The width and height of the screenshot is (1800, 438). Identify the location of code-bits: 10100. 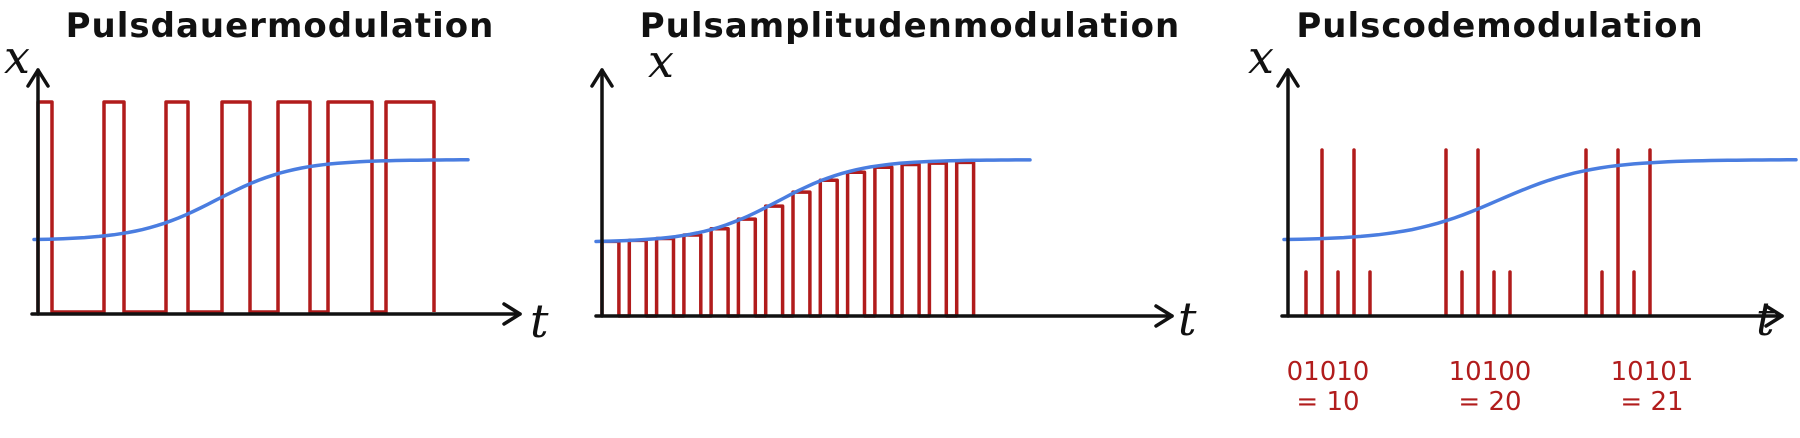
(1490, 372).